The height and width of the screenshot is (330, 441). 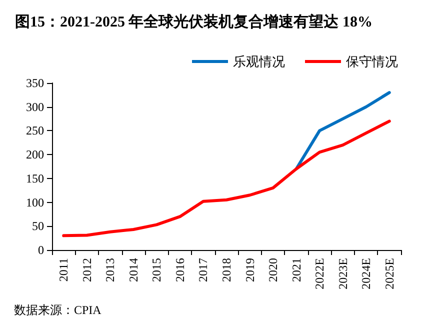 What do you see at coordinates (35, 178) in the screenshot?
I see `y-tick-label: 150` at bounding box center [35, 178].